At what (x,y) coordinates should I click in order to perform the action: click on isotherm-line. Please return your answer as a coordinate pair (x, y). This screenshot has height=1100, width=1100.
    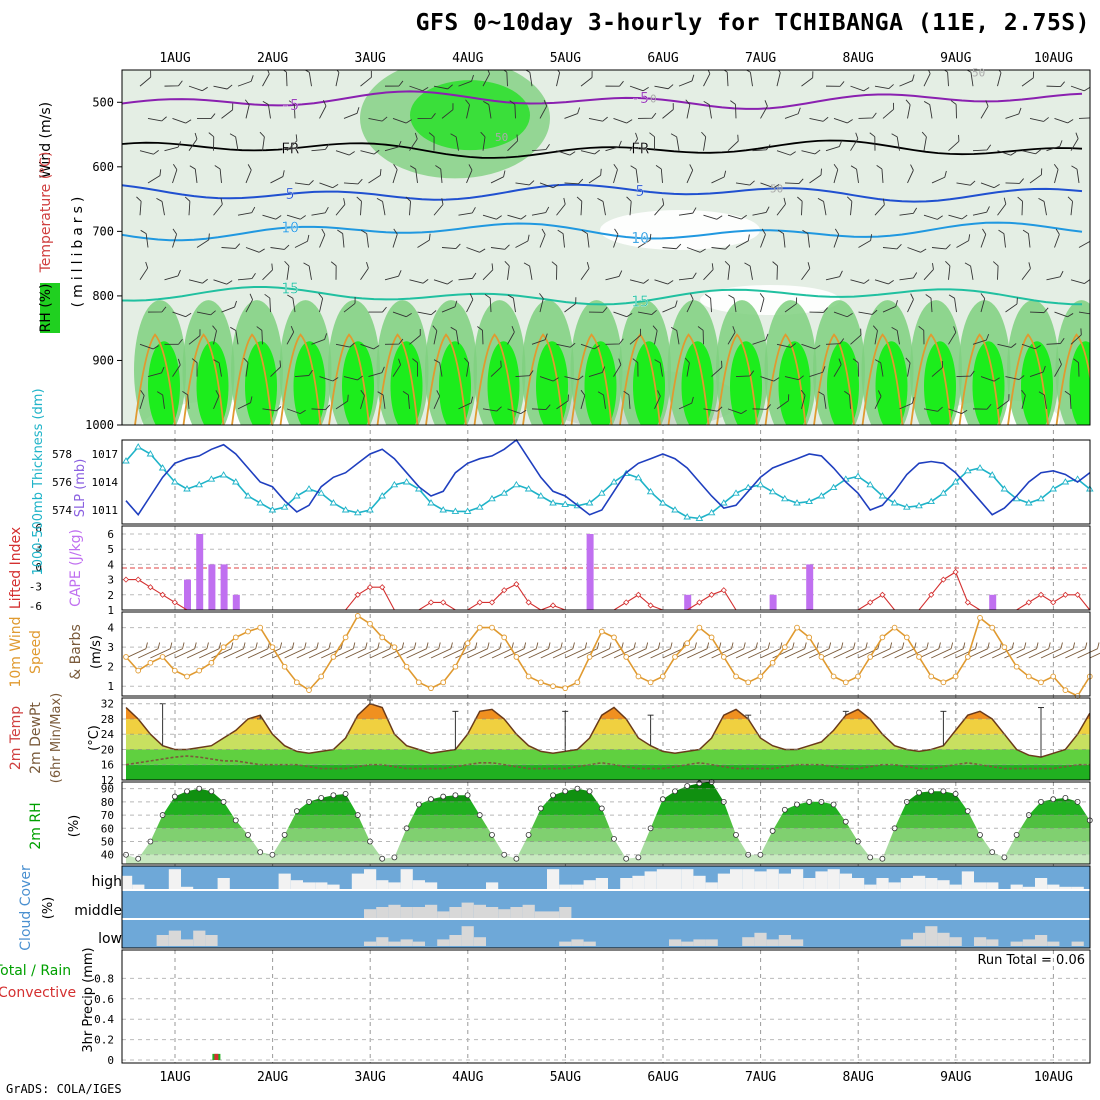
    Looking at the image, I should click on (602, 296).